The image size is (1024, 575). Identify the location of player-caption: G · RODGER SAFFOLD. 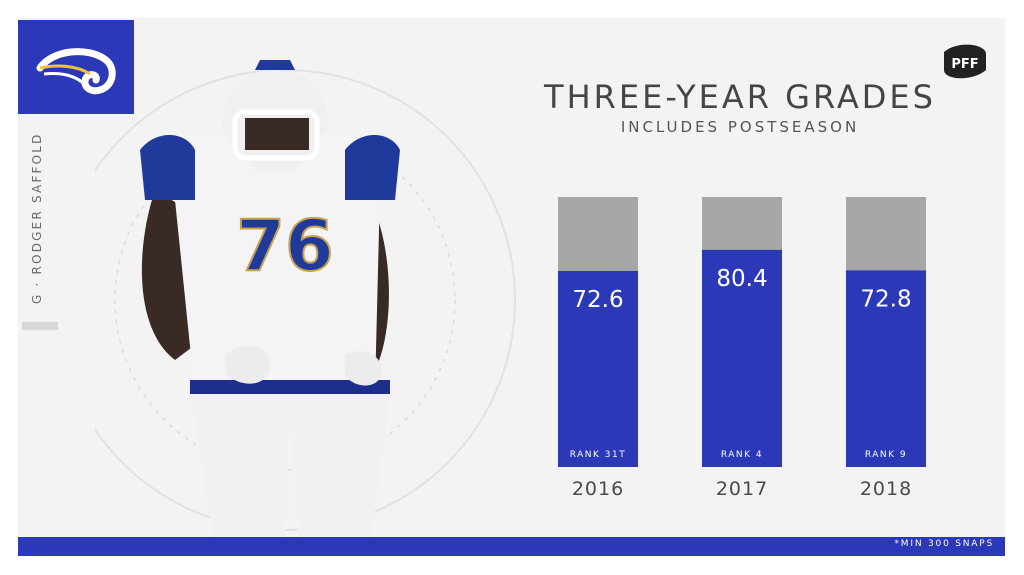
(37, 218).